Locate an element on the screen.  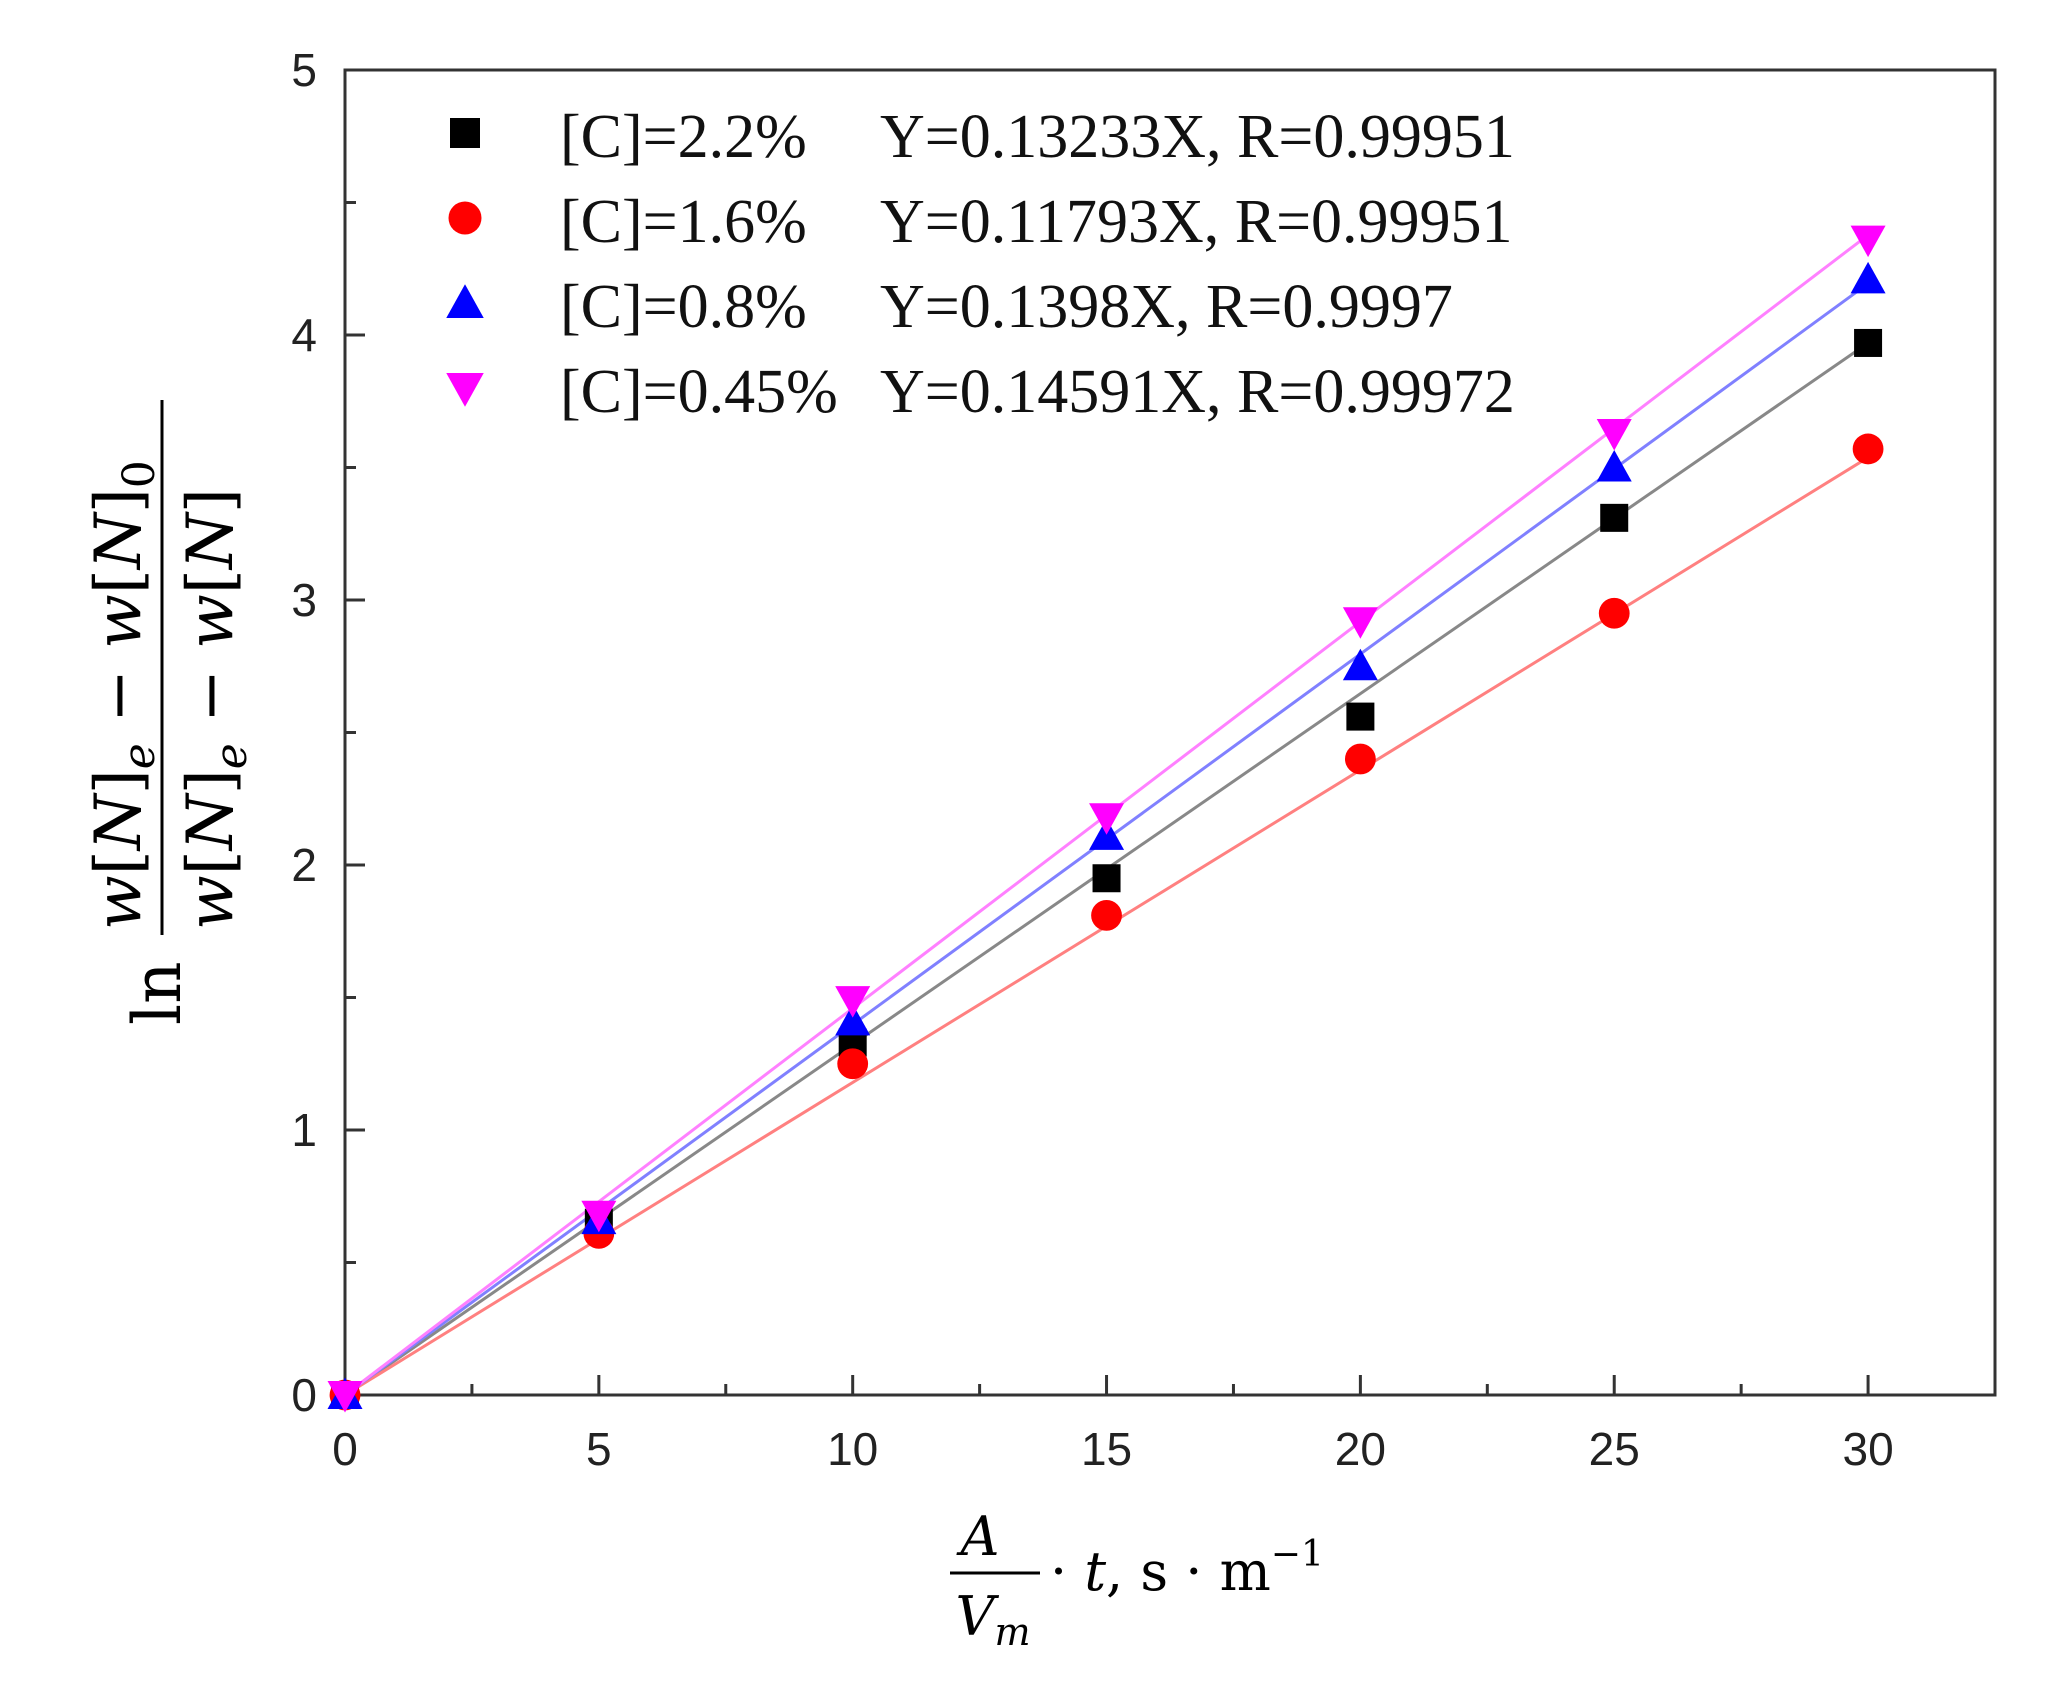
x-tick-label: 5 is located at coordinates (599, 1449).